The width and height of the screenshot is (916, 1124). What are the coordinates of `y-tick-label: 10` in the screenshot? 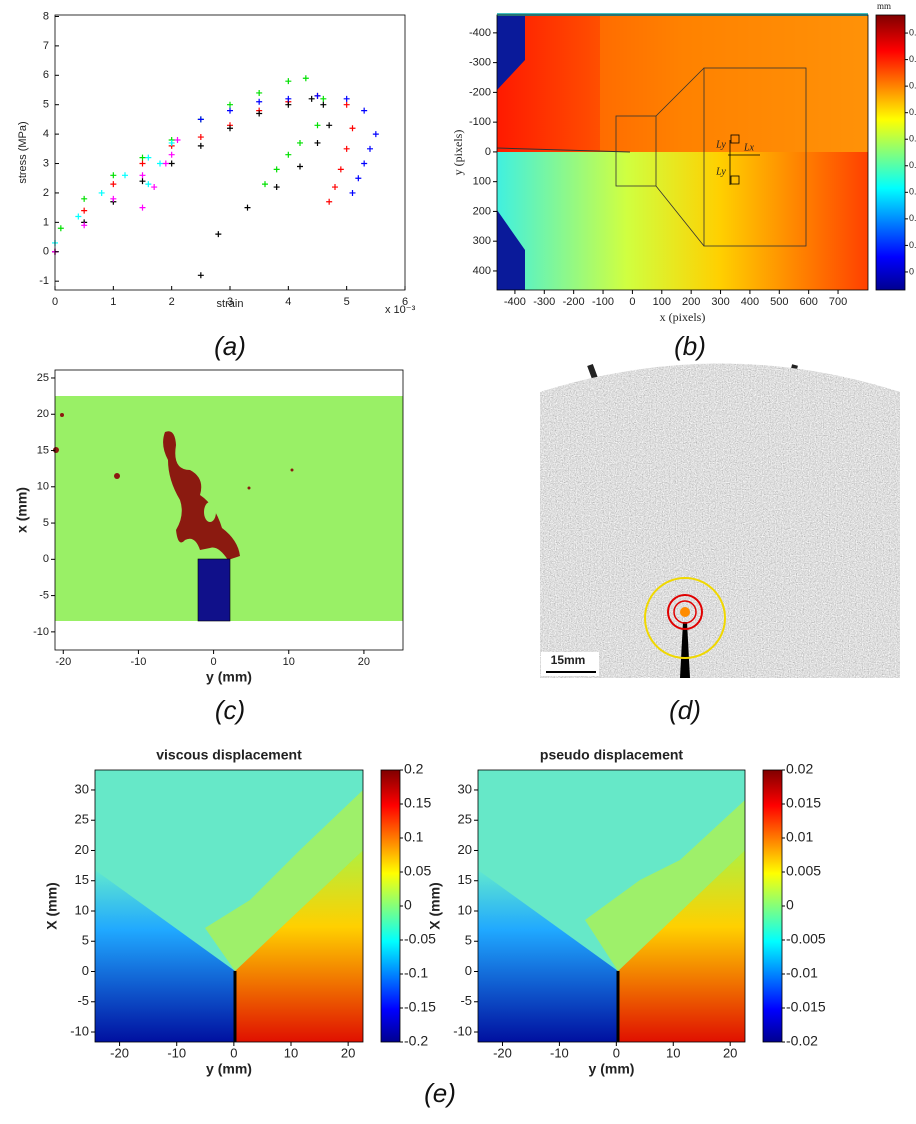 It's located at (82, 909).